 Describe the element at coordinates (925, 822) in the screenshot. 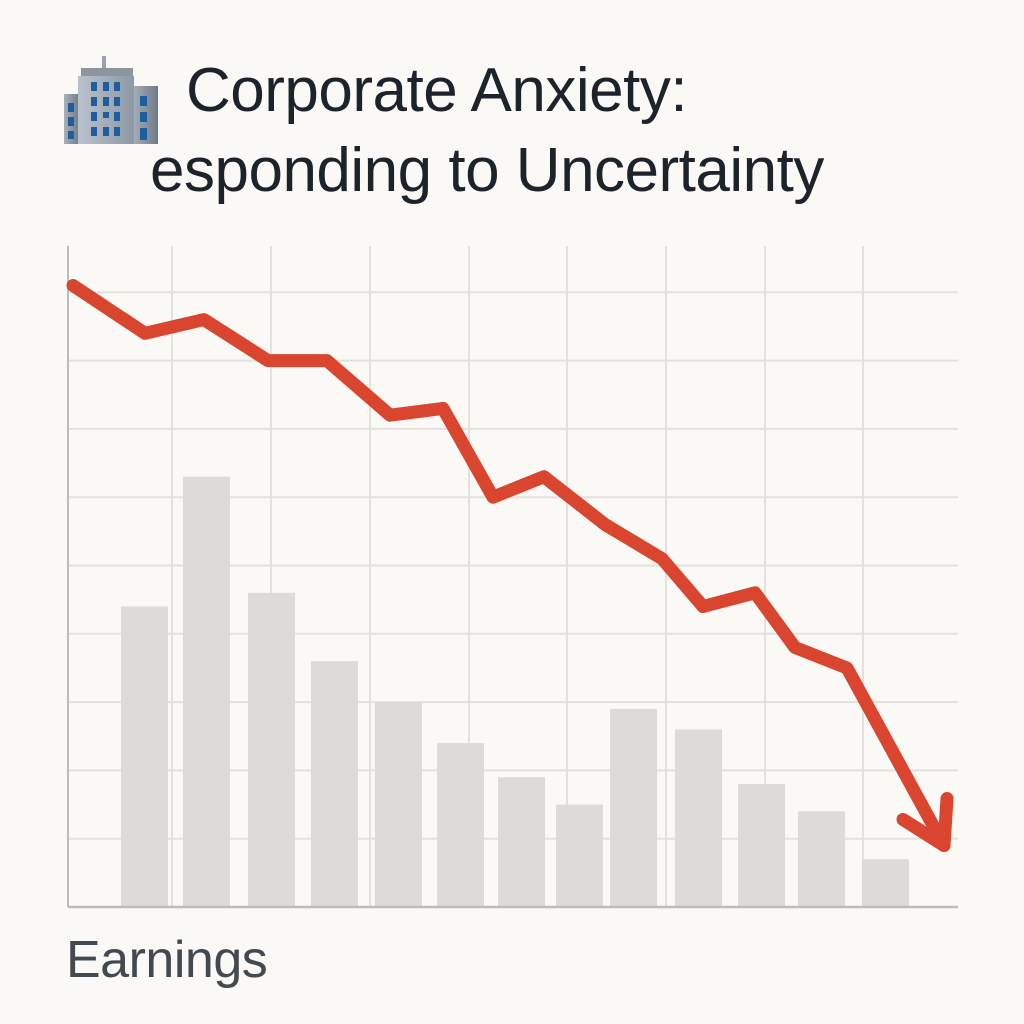

I see `arrowhead-icon` at that location.